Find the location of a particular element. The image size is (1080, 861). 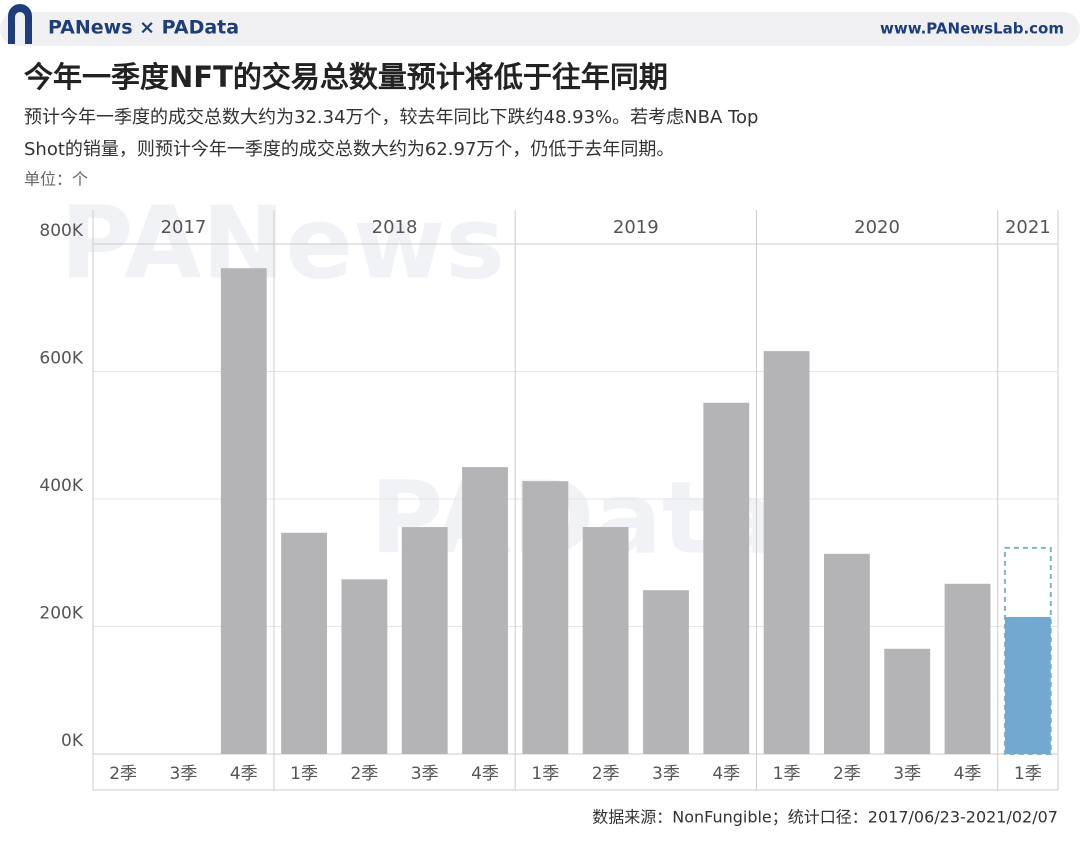

group-label: 2021 is located at coordinates (1028, 227).